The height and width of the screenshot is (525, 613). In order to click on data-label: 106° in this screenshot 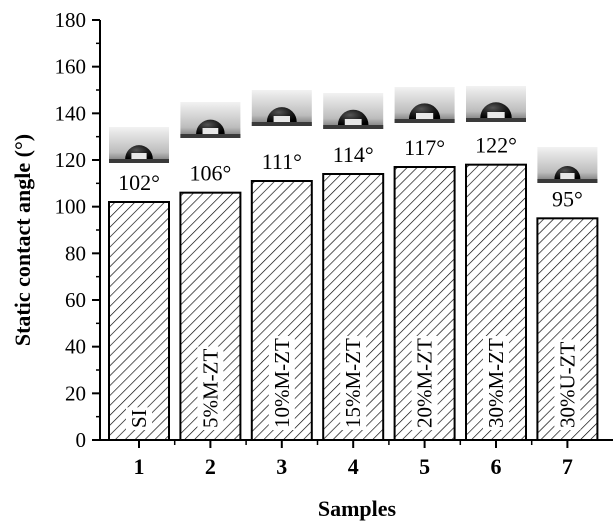, I will do `click(210, 173)`.